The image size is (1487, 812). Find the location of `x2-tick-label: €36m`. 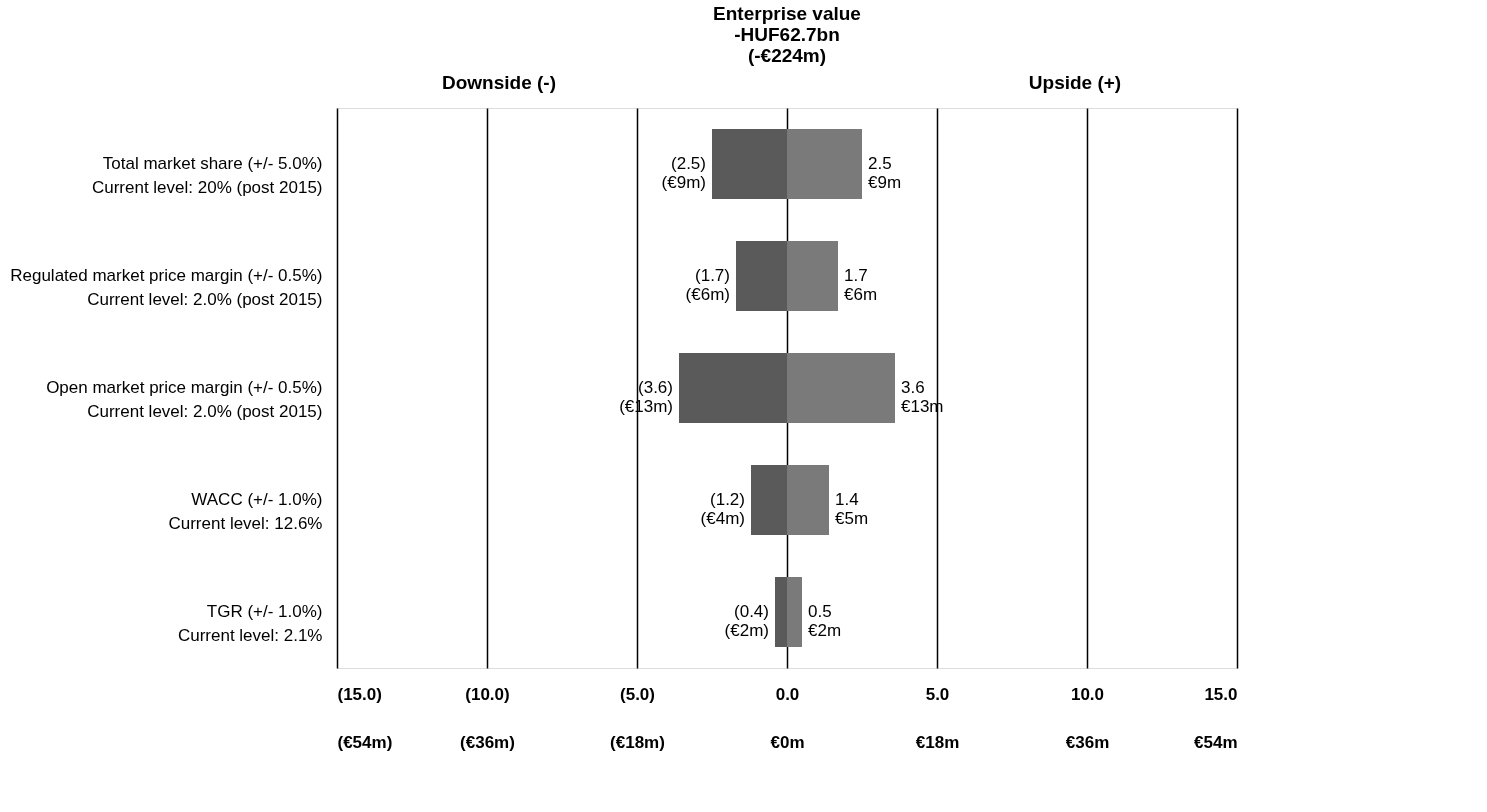

x2-tick-label: €36m is located at coordinates (1087, 742).